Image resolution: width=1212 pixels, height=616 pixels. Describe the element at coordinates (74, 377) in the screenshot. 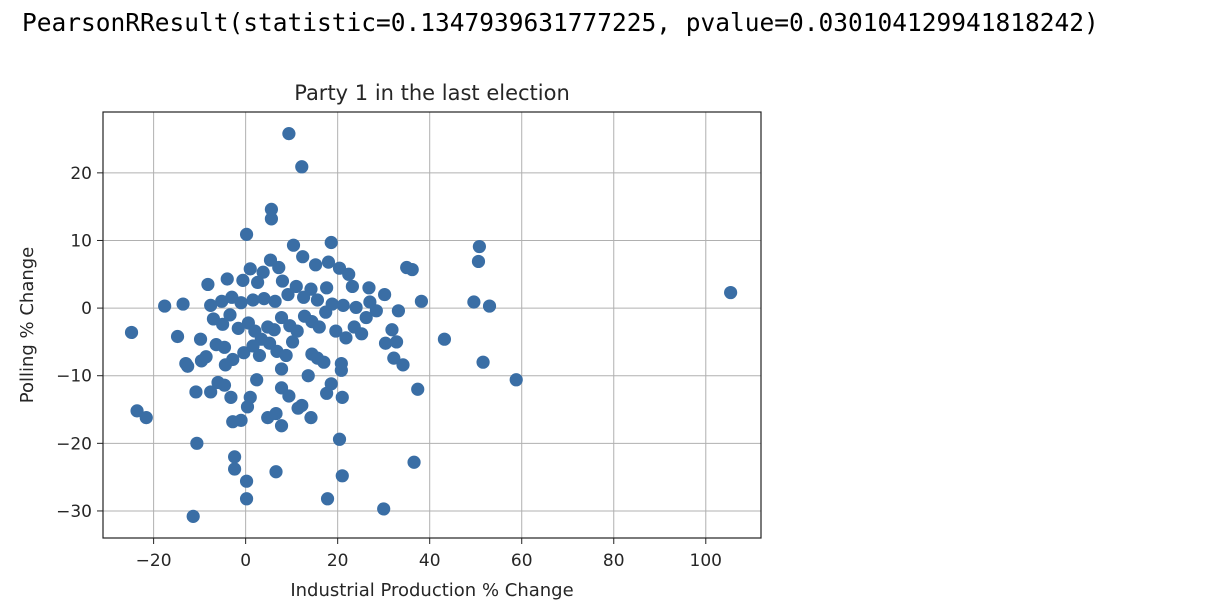

I see `y-tick-label: −10` at that location.